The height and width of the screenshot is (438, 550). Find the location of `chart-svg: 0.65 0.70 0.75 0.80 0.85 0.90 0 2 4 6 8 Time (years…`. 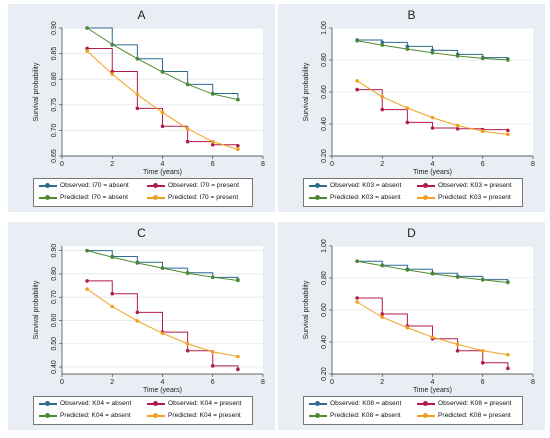

chart-svg: 0.65 0.70 0.75 0.80 0.85 0.90 0 2 4 6 8 Time (years… is located at coordinates (149, 98).